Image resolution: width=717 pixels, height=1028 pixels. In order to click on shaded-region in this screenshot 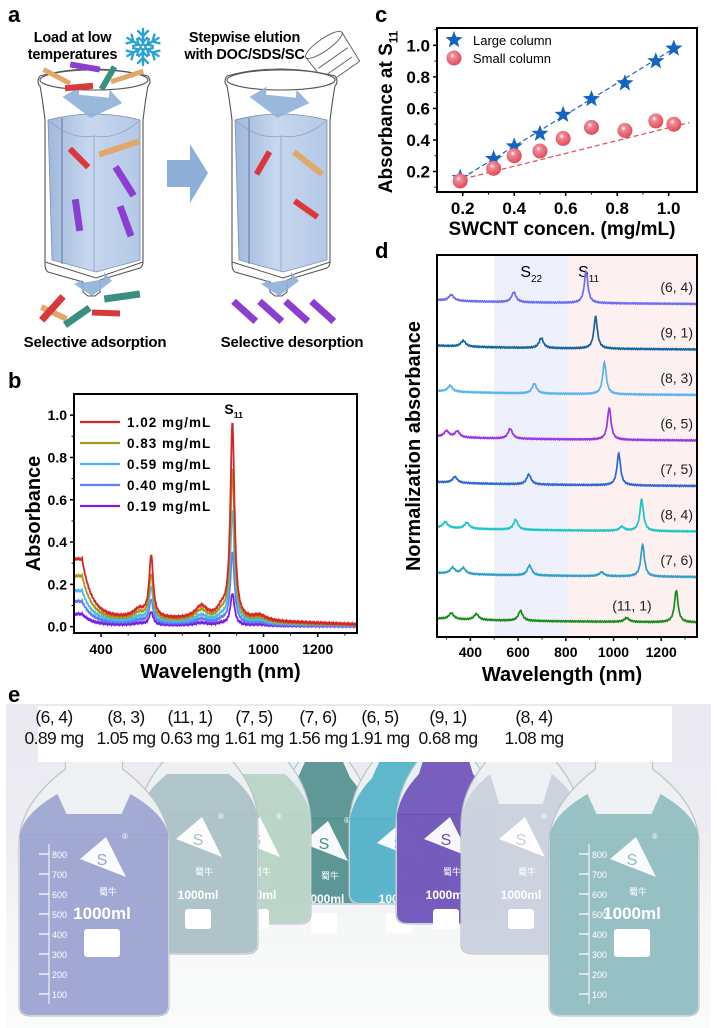, I will do `click(632, 446)`.